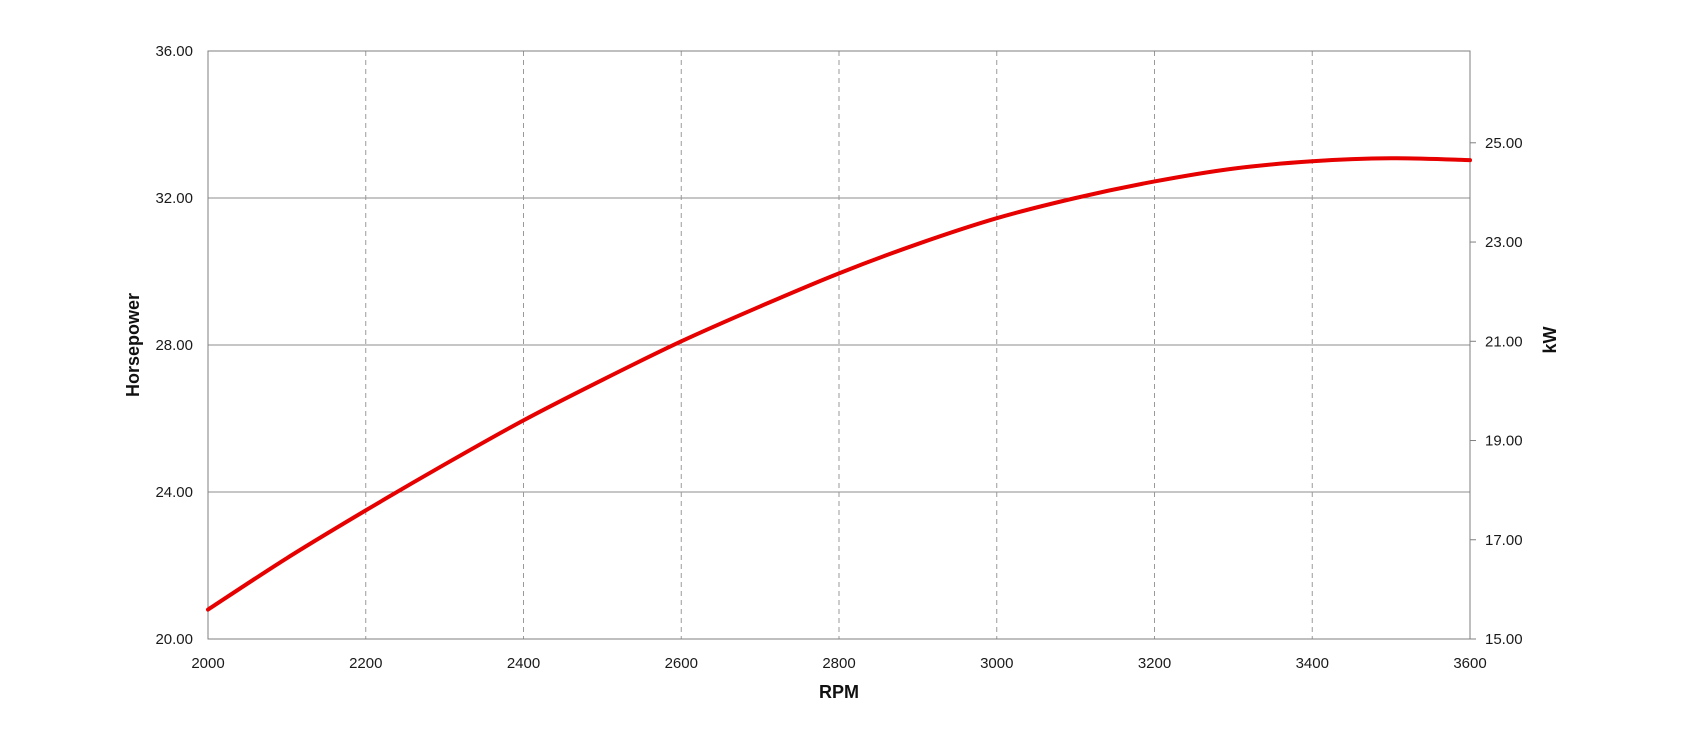 This screenshot has width=1683, height=755. I want to click on y2-tick-label: 19.00, so click(1504, 441).